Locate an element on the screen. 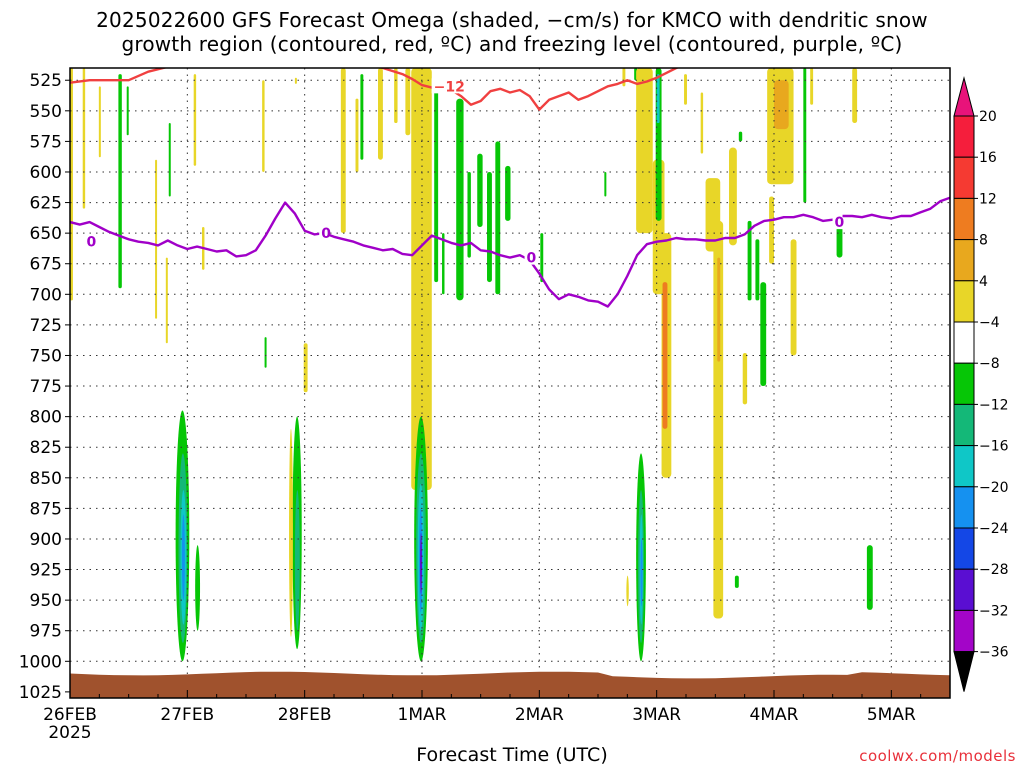 The width and height of the screenshot is (1024, 768). freezing-level-label-0: 0 is located at coordinates (92, 243).